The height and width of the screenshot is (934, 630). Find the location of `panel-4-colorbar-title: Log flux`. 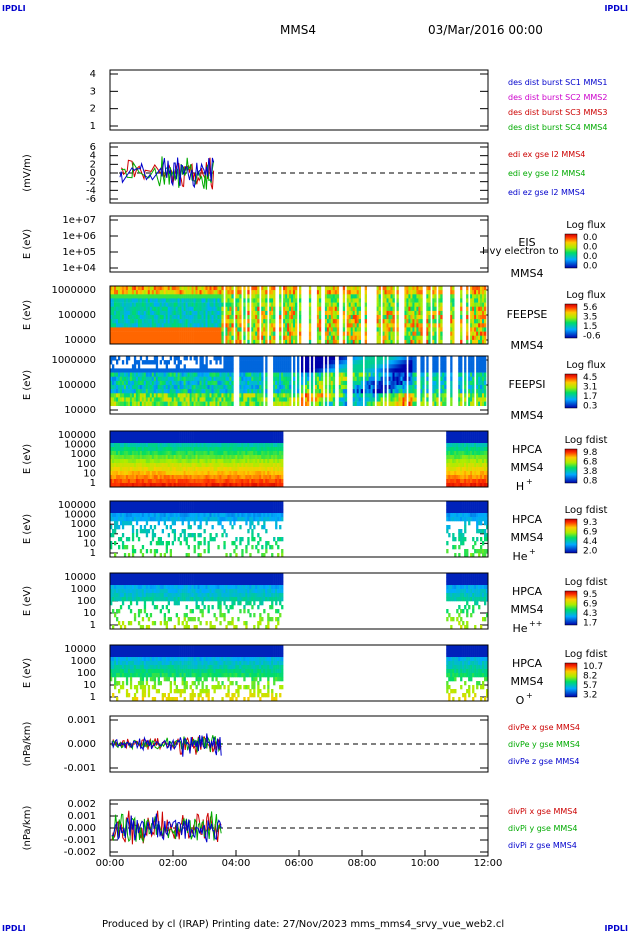

panel-4-colorbar-title: Log flux is located at coordinates (586, 365).